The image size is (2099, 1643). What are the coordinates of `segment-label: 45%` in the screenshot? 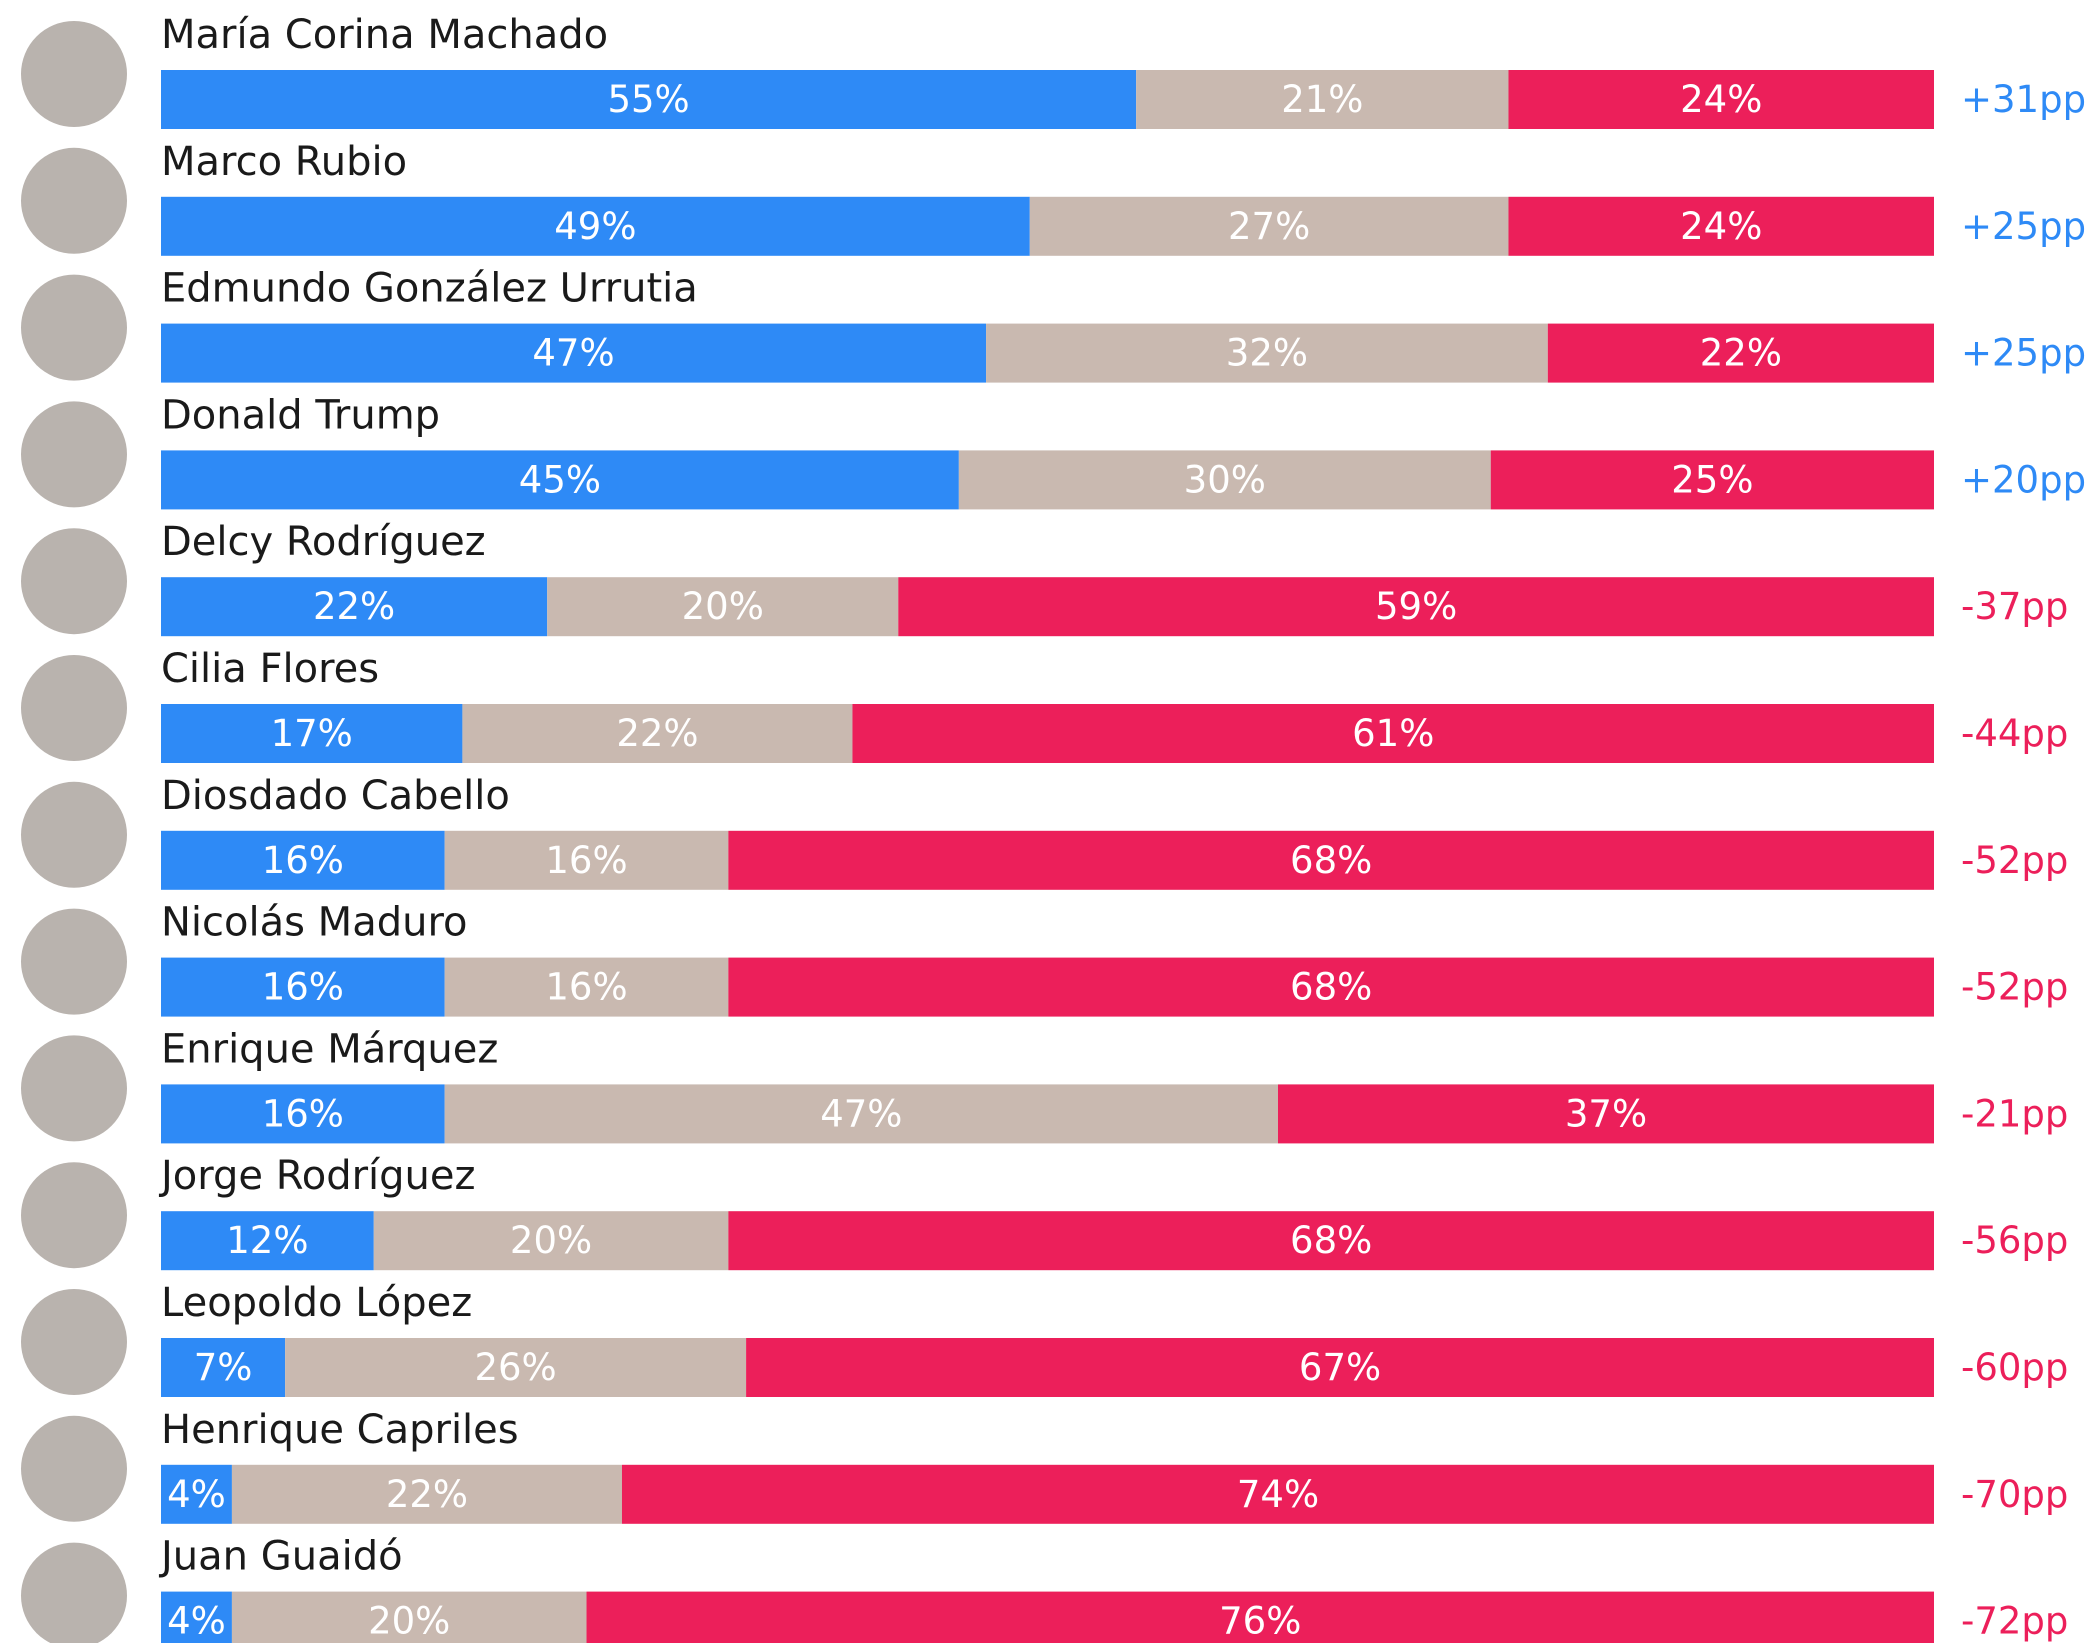 It's located at (560, 479).